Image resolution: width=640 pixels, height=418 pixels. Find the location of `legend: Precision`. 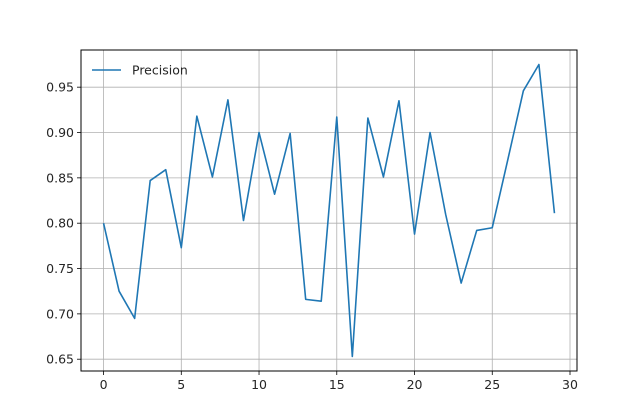

legend: Precision is located at coordinates (140, 70).